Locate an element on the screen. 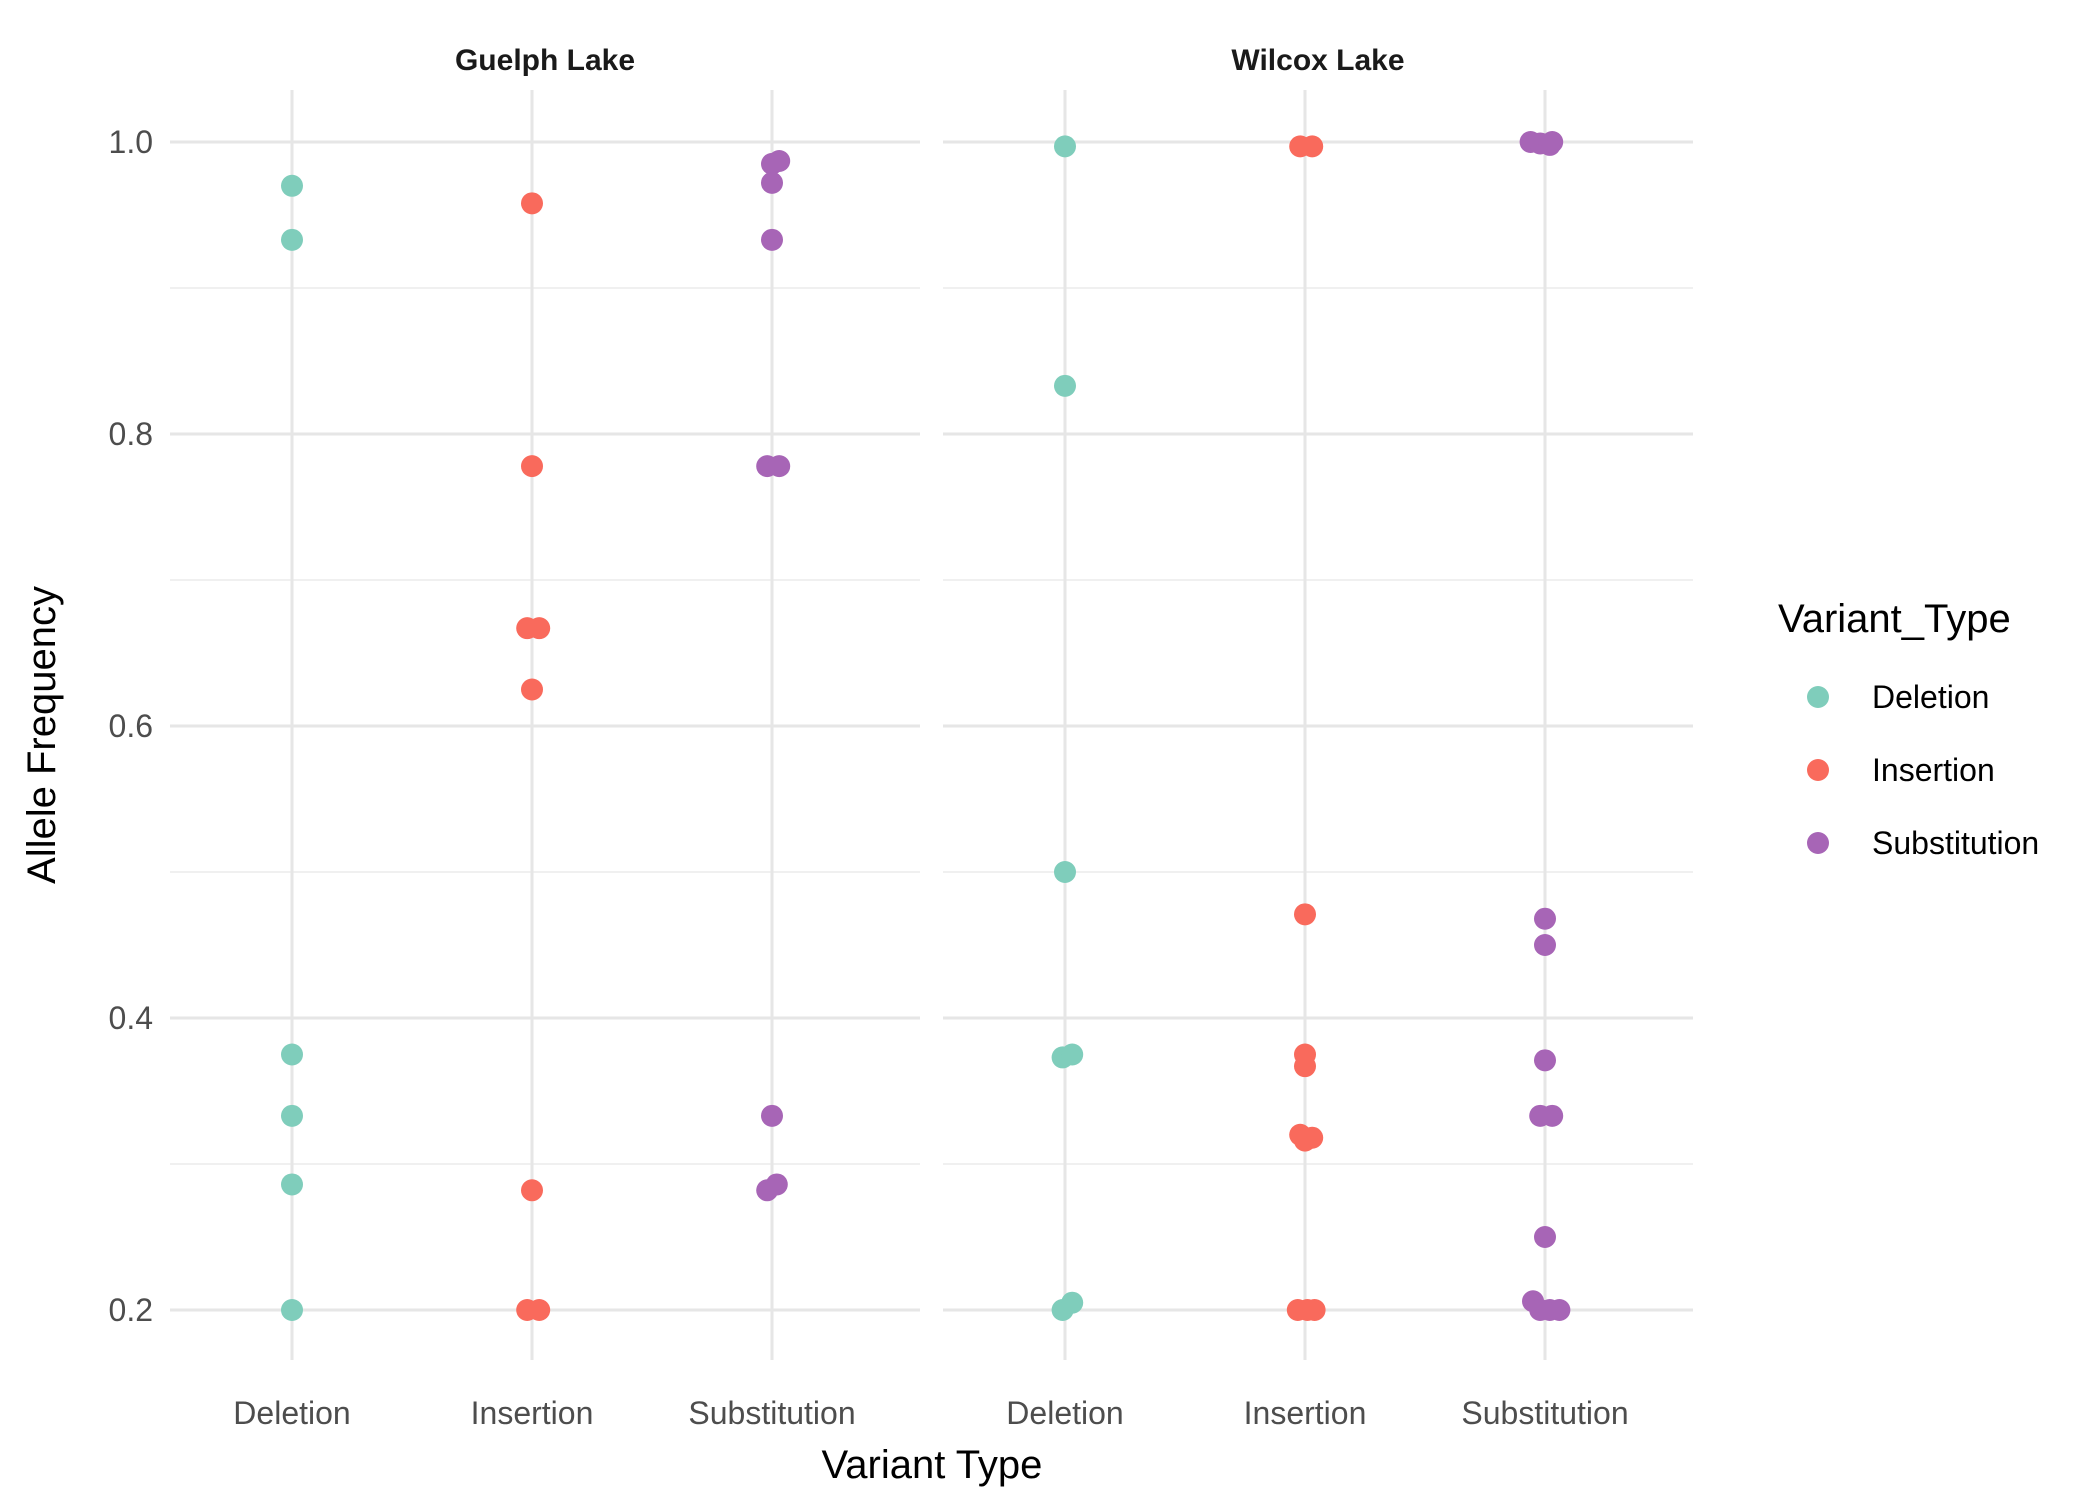 This screenshot has height=1500, width=2100. legend-label: Substitution is located at coordinates (1955, 843).